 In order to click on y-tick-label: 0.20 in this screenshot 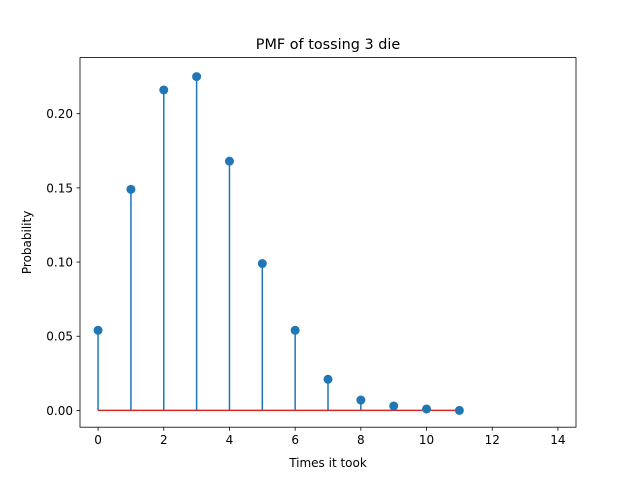, I will do `click(59, 114)`.